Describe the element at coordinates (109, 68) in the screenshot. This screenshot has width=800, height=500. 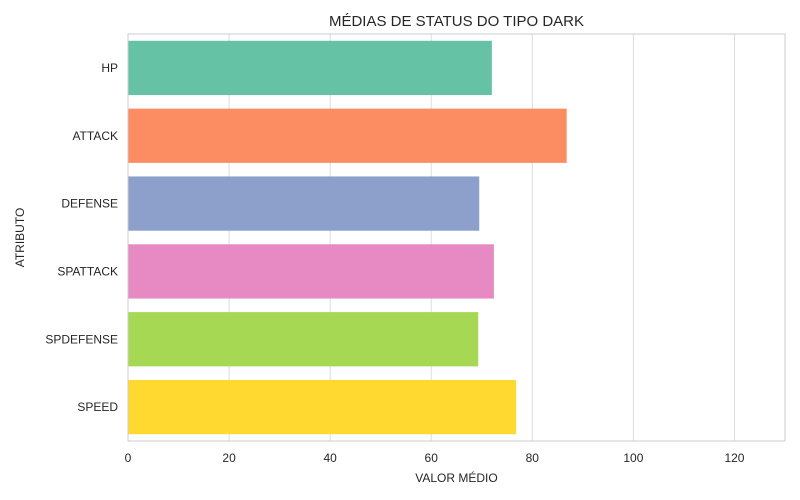
I see `y-tick-label: HP` at that location.